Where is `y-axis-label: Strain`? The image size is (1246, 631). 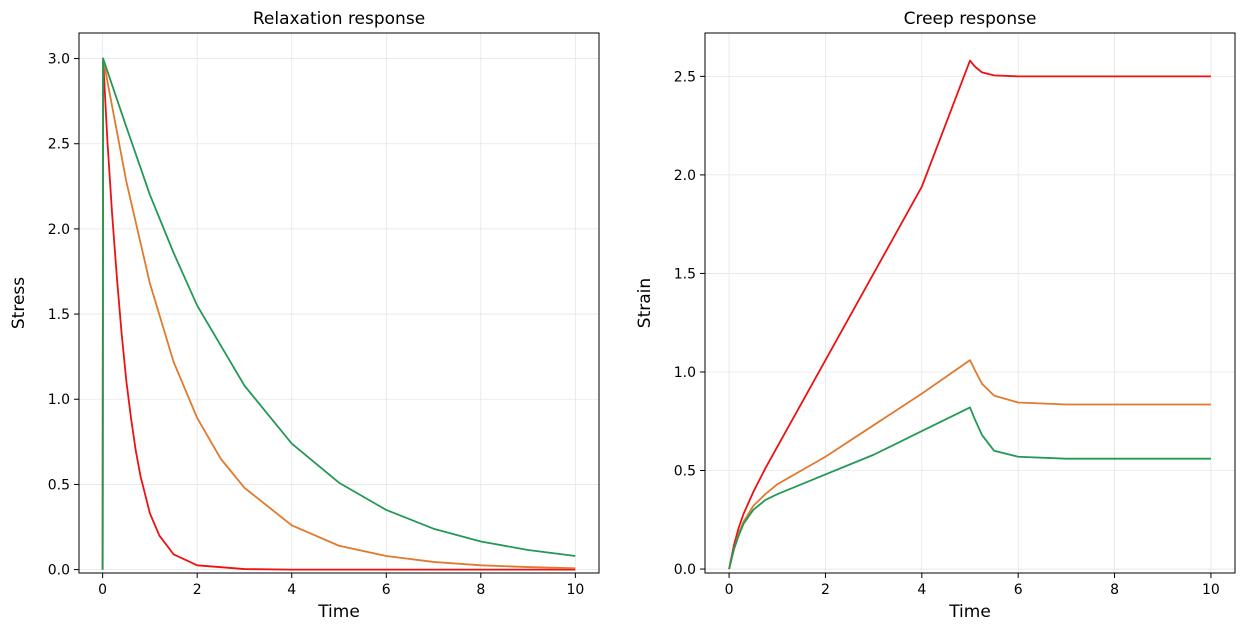
y-axis-label: Strain is located at coordinates (645, 303).